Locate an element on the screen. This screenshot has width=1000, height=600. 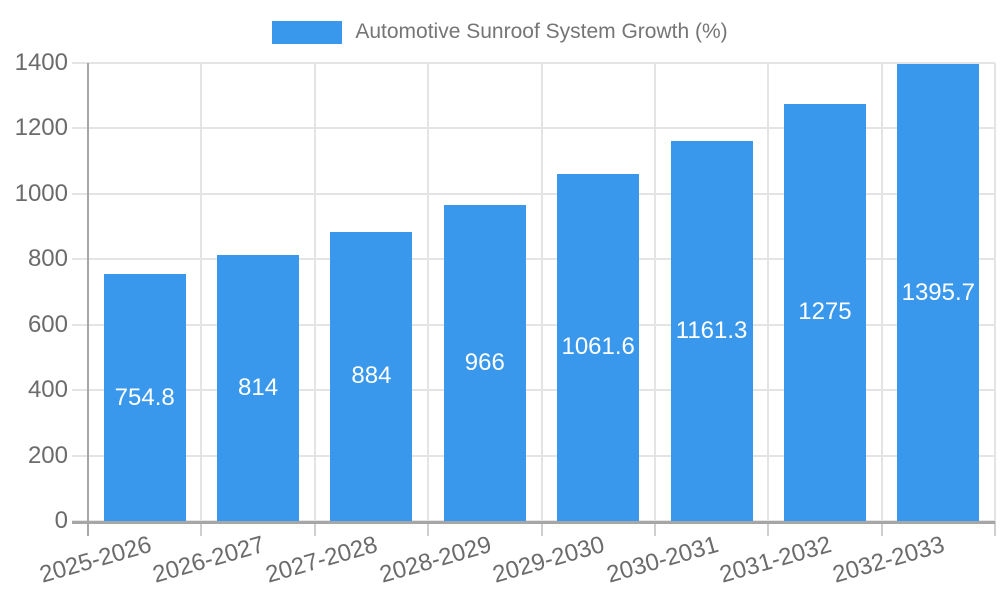
y-axis-line is located at coordinates (88, 299).